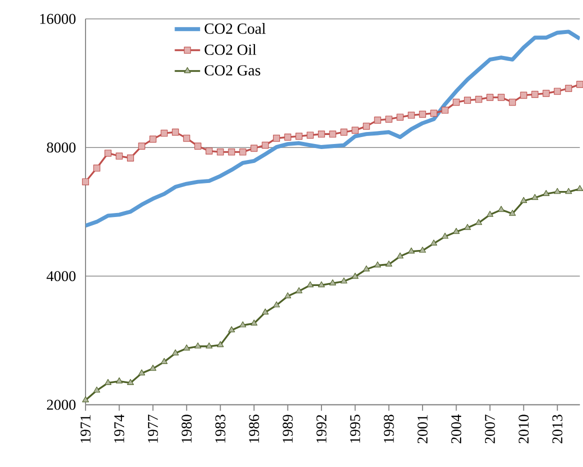 The height and width of the screenshot is (467, 583). What do you see at coordinates (187, 428) in the screenshot?
I see `x-tick-label: 1980` at bounding box center [187, 428].